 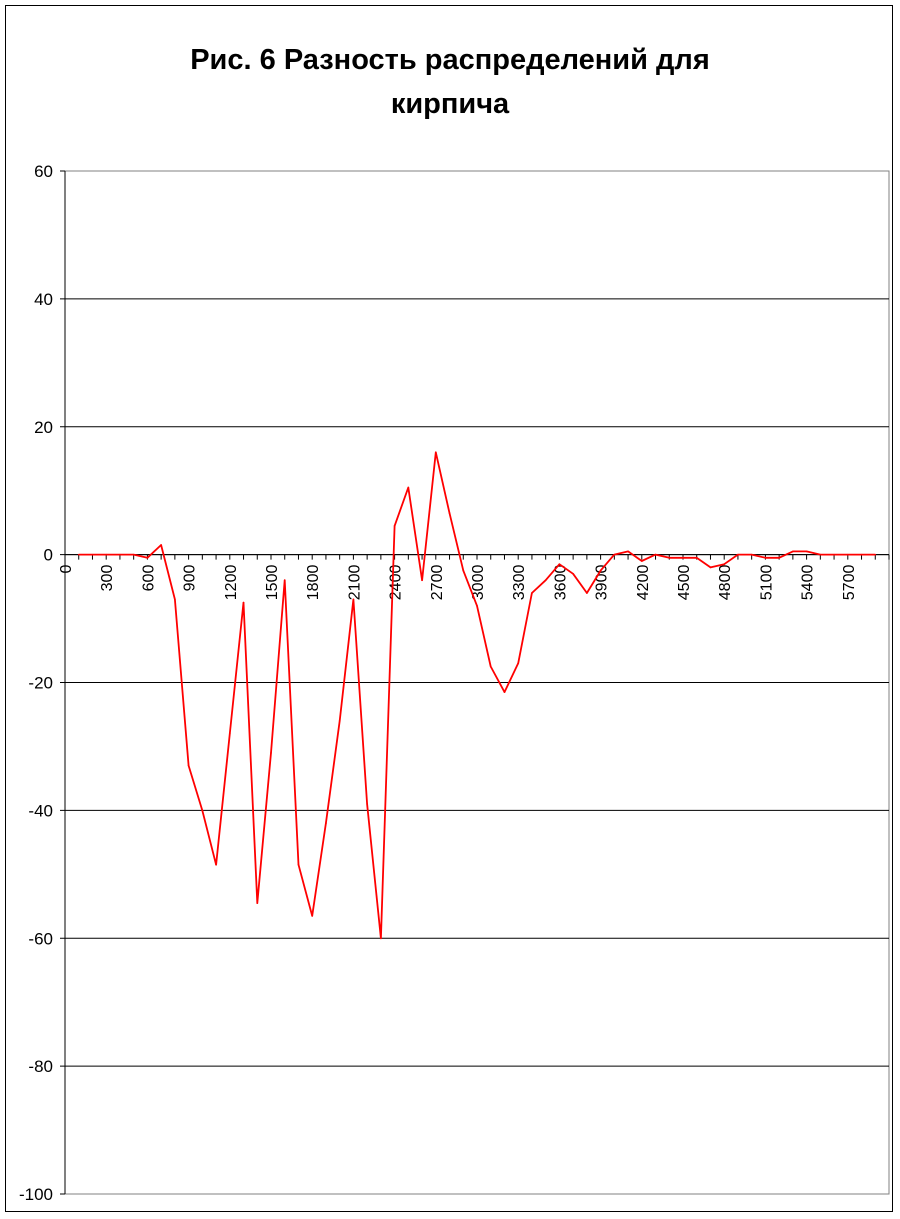 What do you see at coordinates (643, 583) in the screenshot?
I see `x-tick-label: 4200` at bounding box center [643, 583].